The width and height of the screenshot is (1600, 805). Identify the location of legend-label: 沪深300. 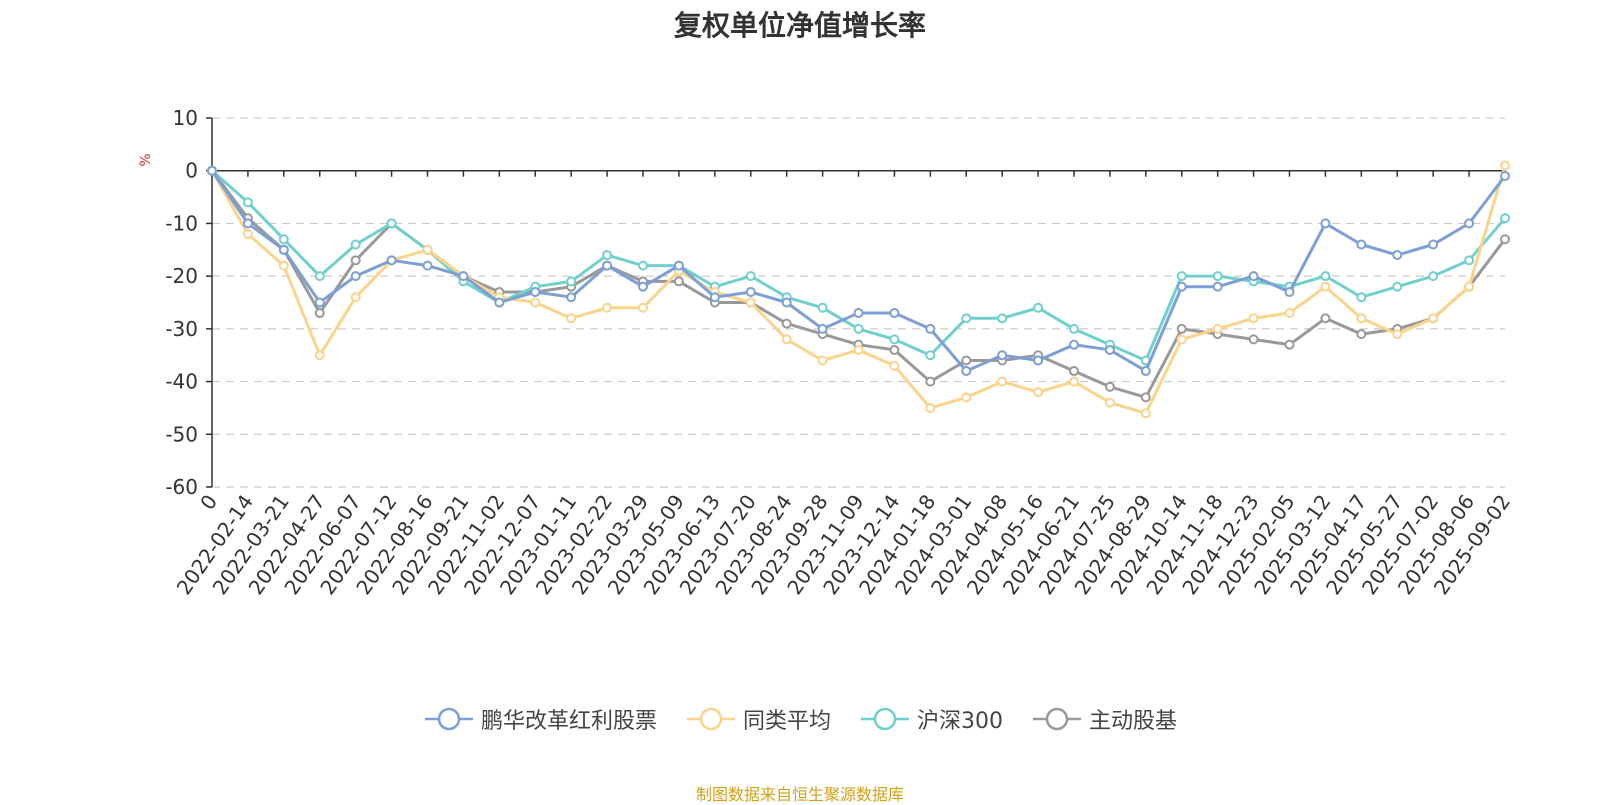
(960, 721).